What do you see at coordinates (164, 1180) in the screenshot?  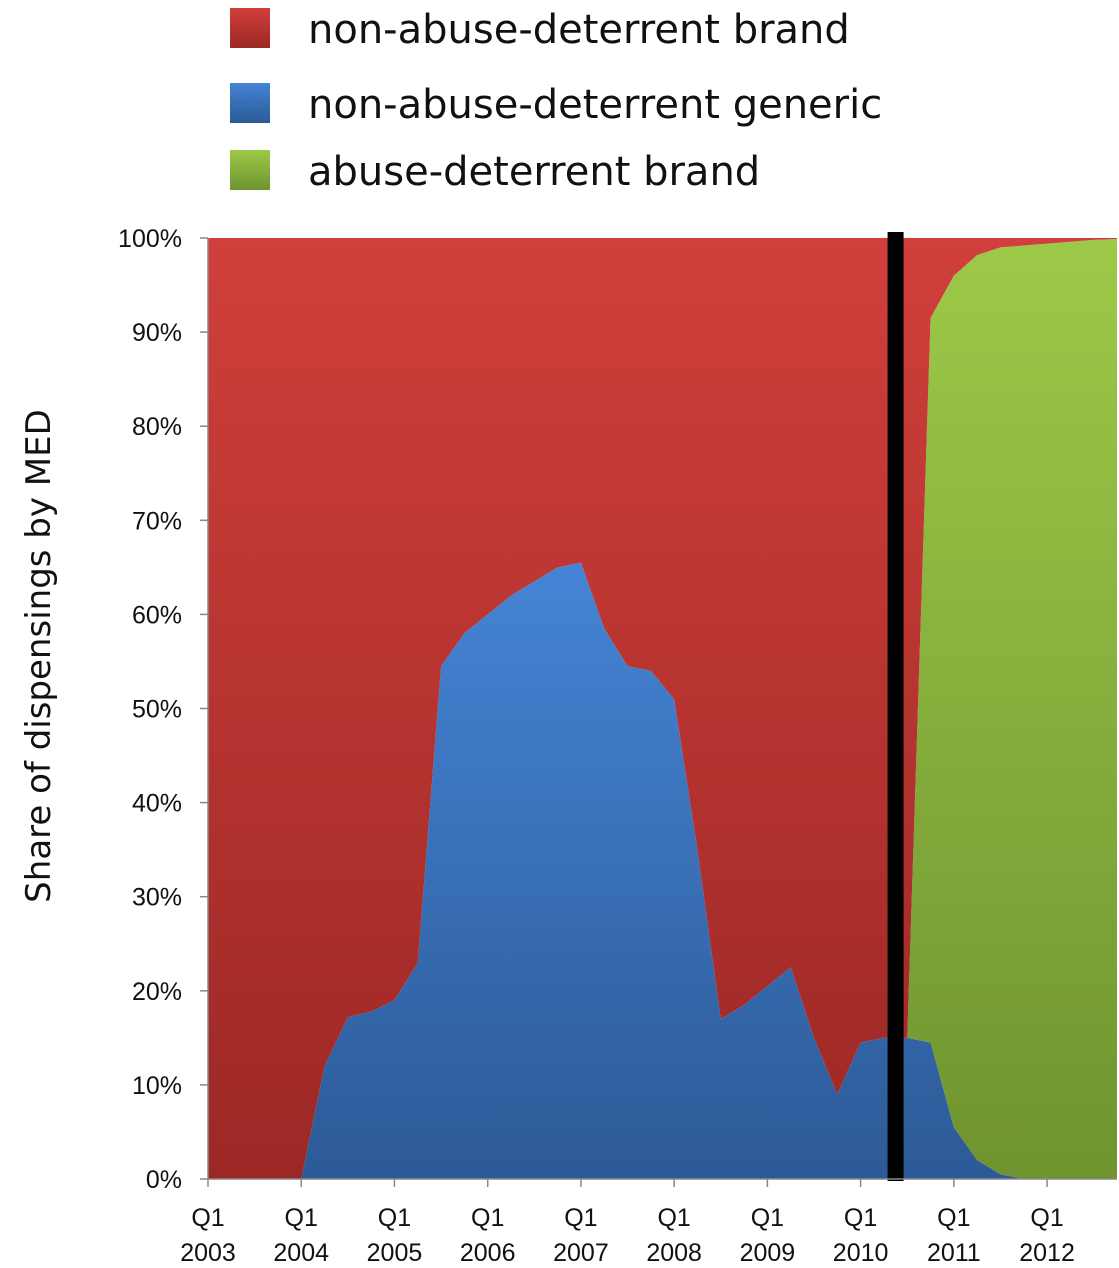 I see `y-tick-label: 0%` at bounding box center [164, 1180].